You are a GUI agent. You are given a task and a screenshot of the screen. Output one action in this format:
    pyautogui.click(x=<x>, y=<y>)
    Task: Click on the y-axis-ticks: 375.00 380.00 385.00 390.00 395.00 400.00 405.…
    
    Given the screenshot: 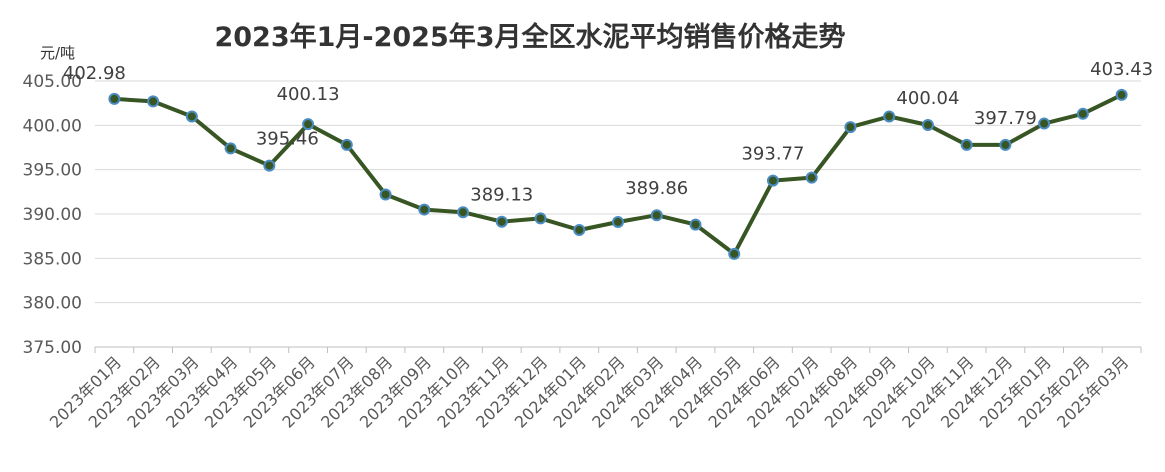 What is the action you would take?
    pyautogui.click(x=52, y=215)
    